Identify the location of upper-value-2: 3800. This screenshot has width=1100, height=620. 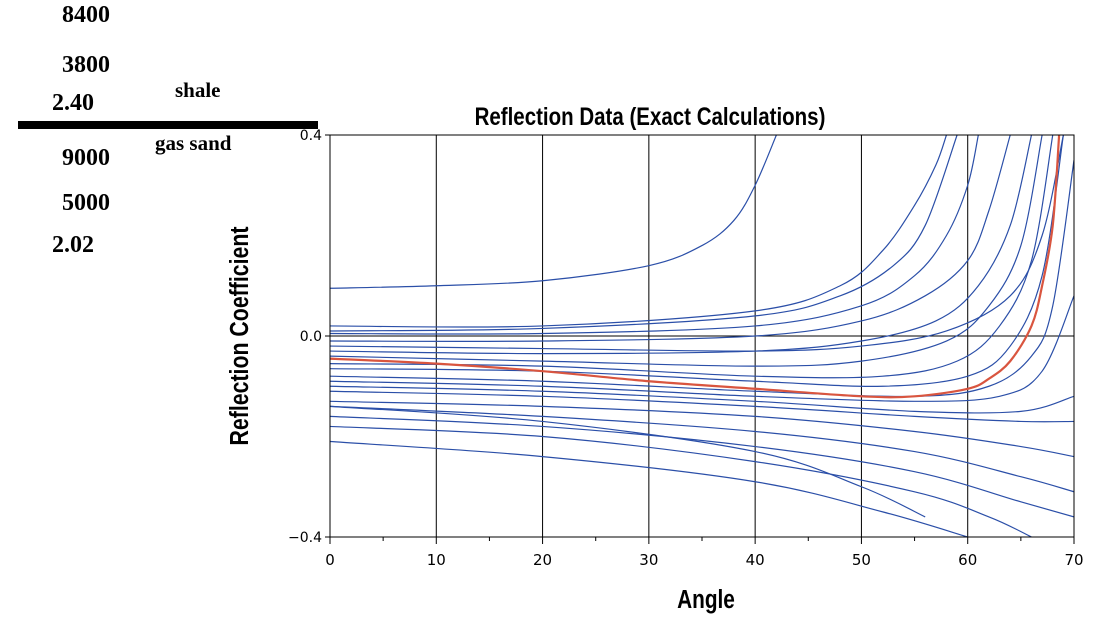
(86, 65).